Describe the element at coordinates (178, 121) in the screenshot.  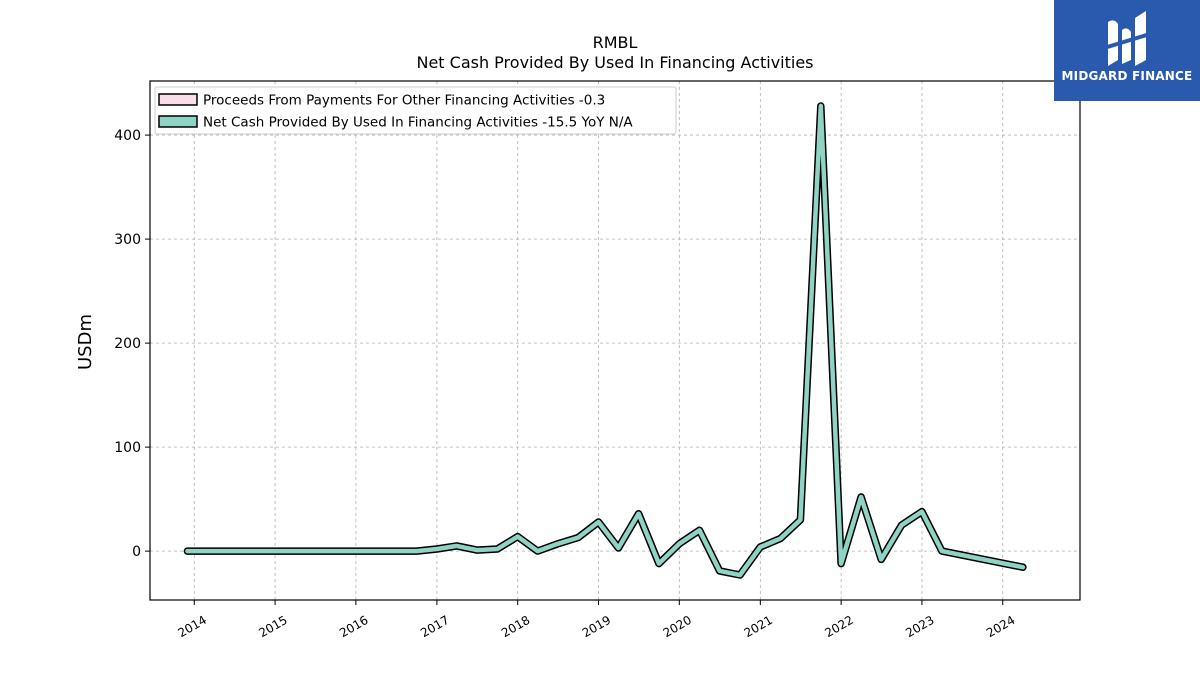
I see `legend-swatch-net-cash` at that location.